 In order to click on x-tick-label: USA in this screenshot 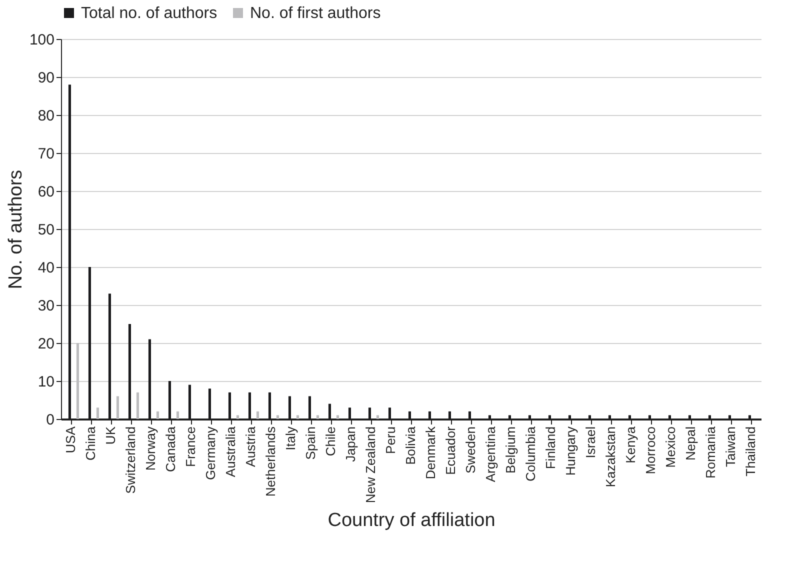, I will do `click(70, 440)`.